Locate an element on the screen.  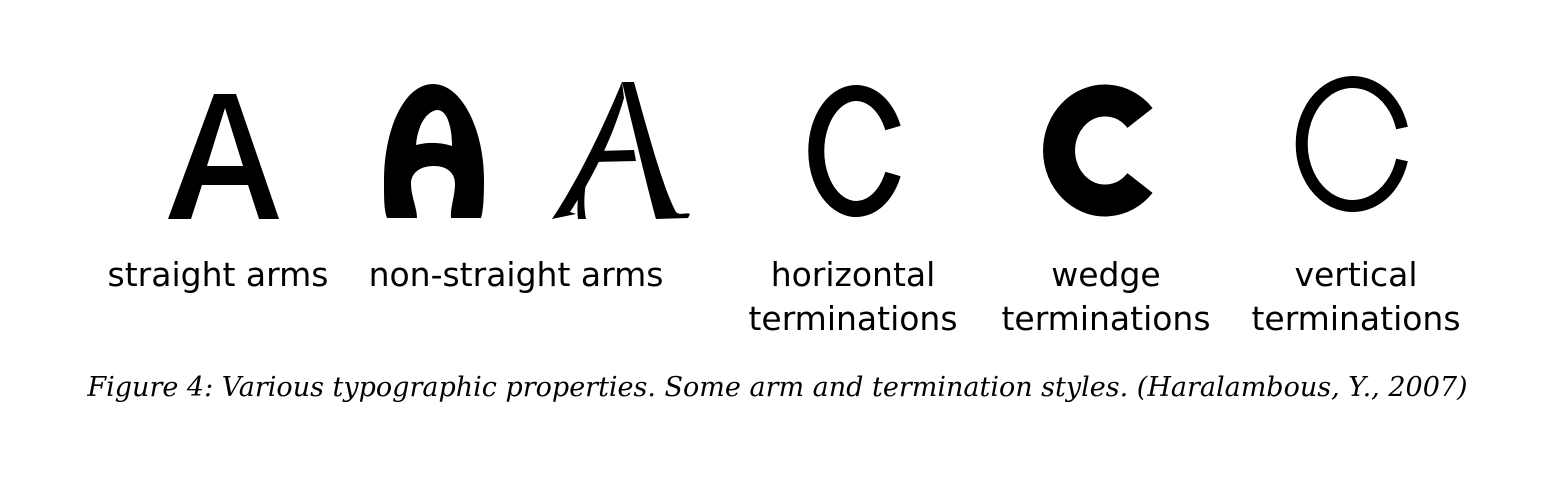
label-vertical-line1: vertical is located at coordinates (1356, 274).